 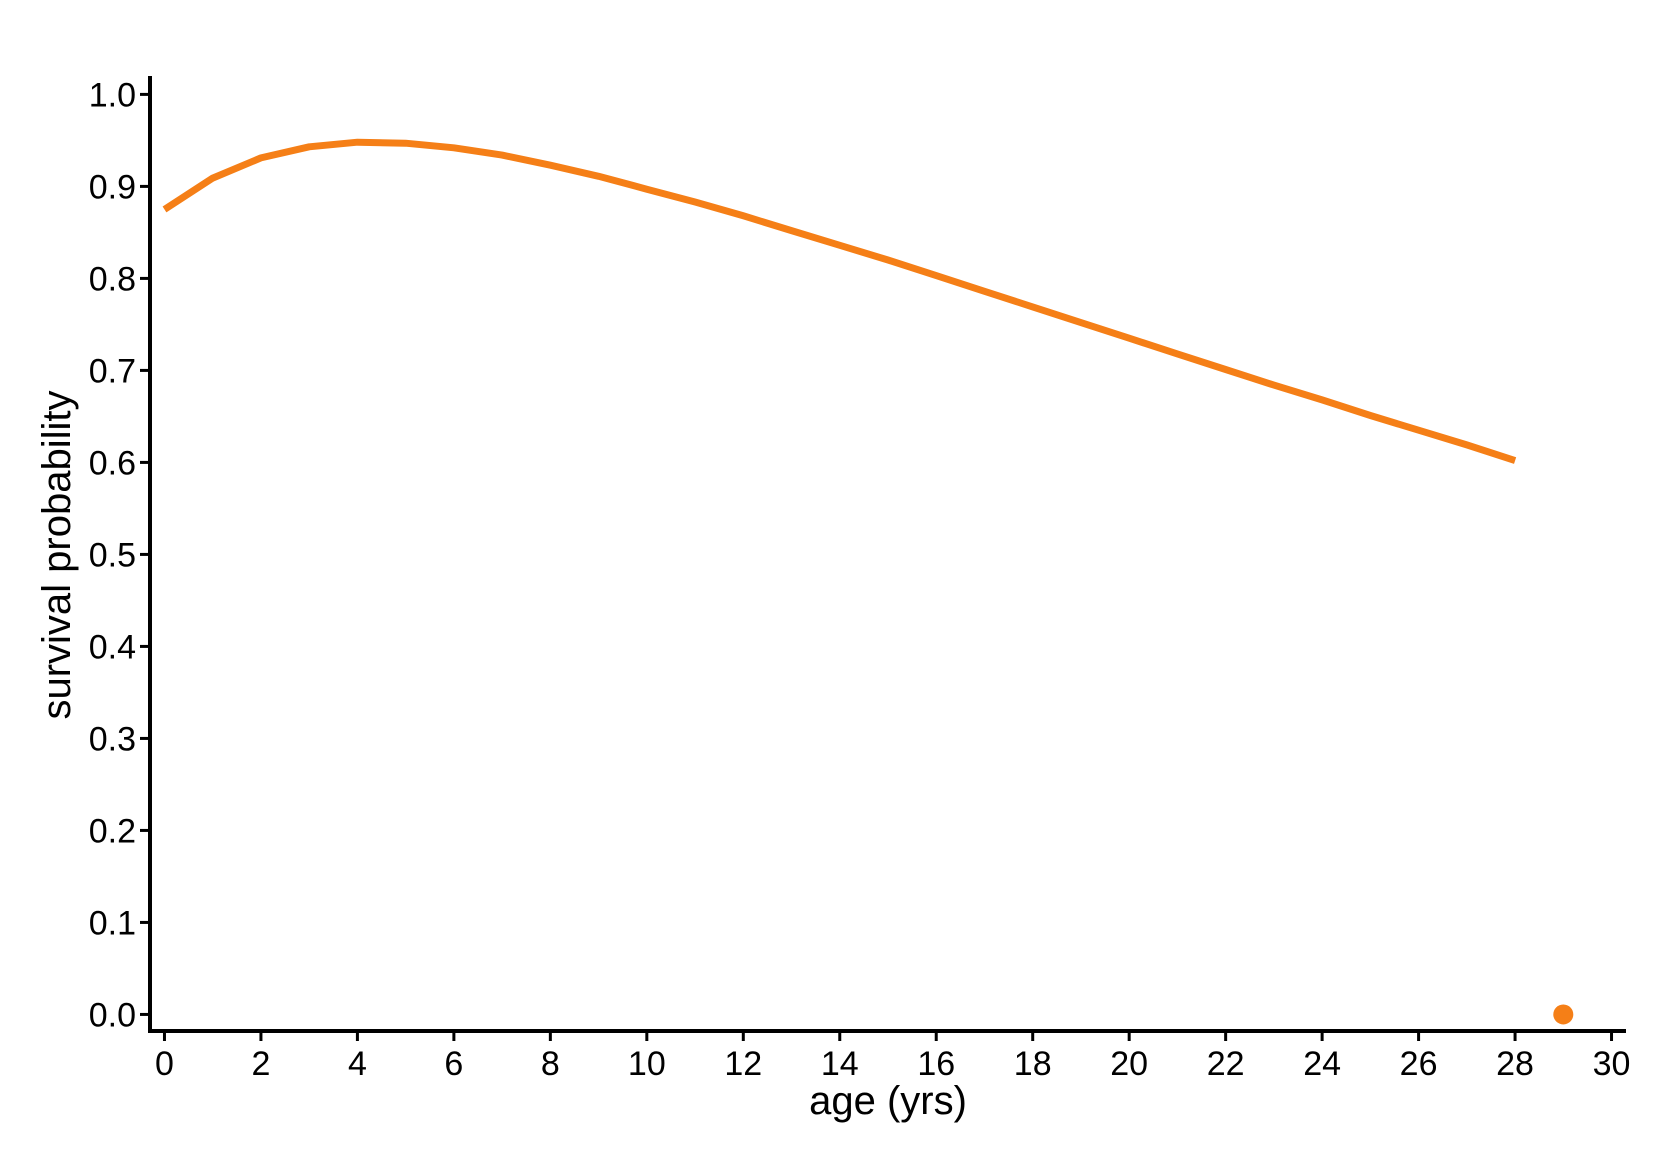 What do you see at coordinates (840, 1064) in the screenshot?
I see `x-tick-label: 14` at bounding box center [840, 1064].